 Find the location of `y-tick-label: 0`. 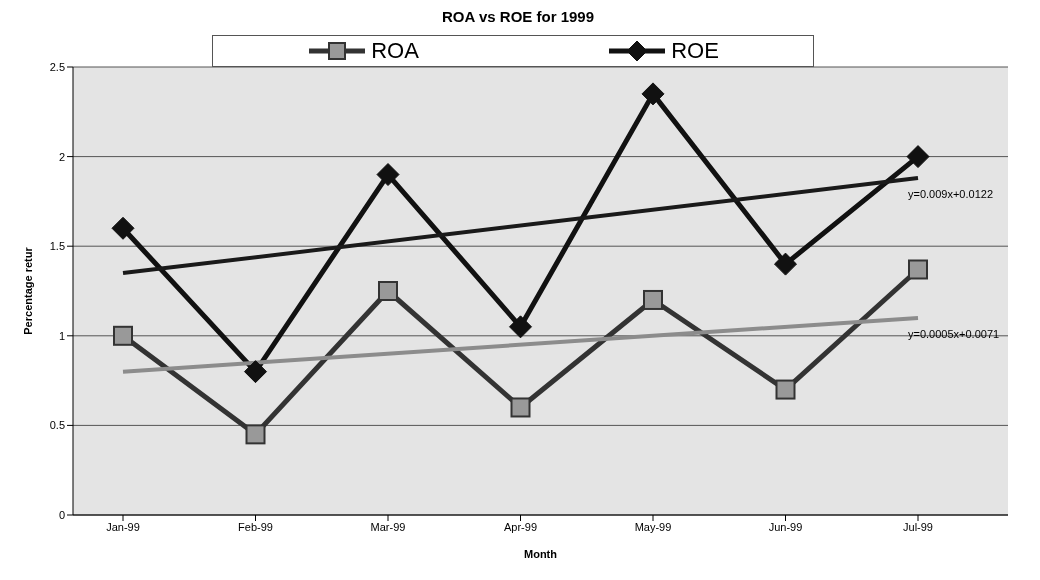

y-tick-label: 0 is located at coordinates (61, 514).